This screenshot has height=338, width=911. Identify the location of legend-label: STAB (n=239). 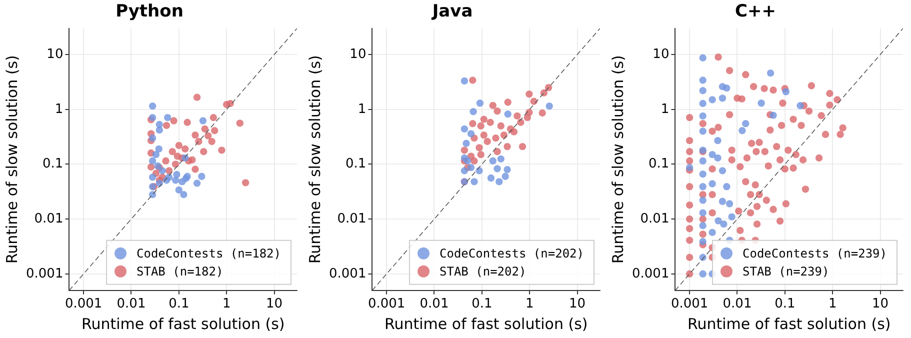
(786, 271).